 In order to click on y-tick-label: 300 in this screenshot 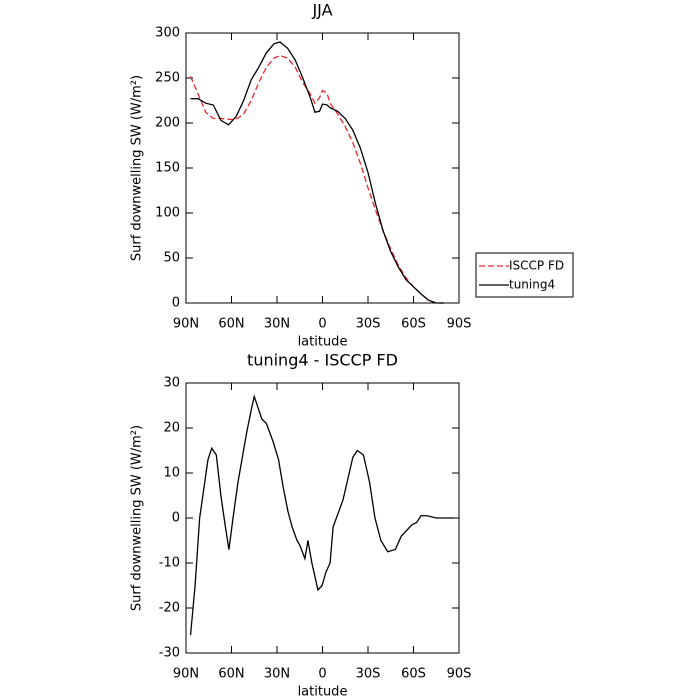, I will do `click(167, 33)`.